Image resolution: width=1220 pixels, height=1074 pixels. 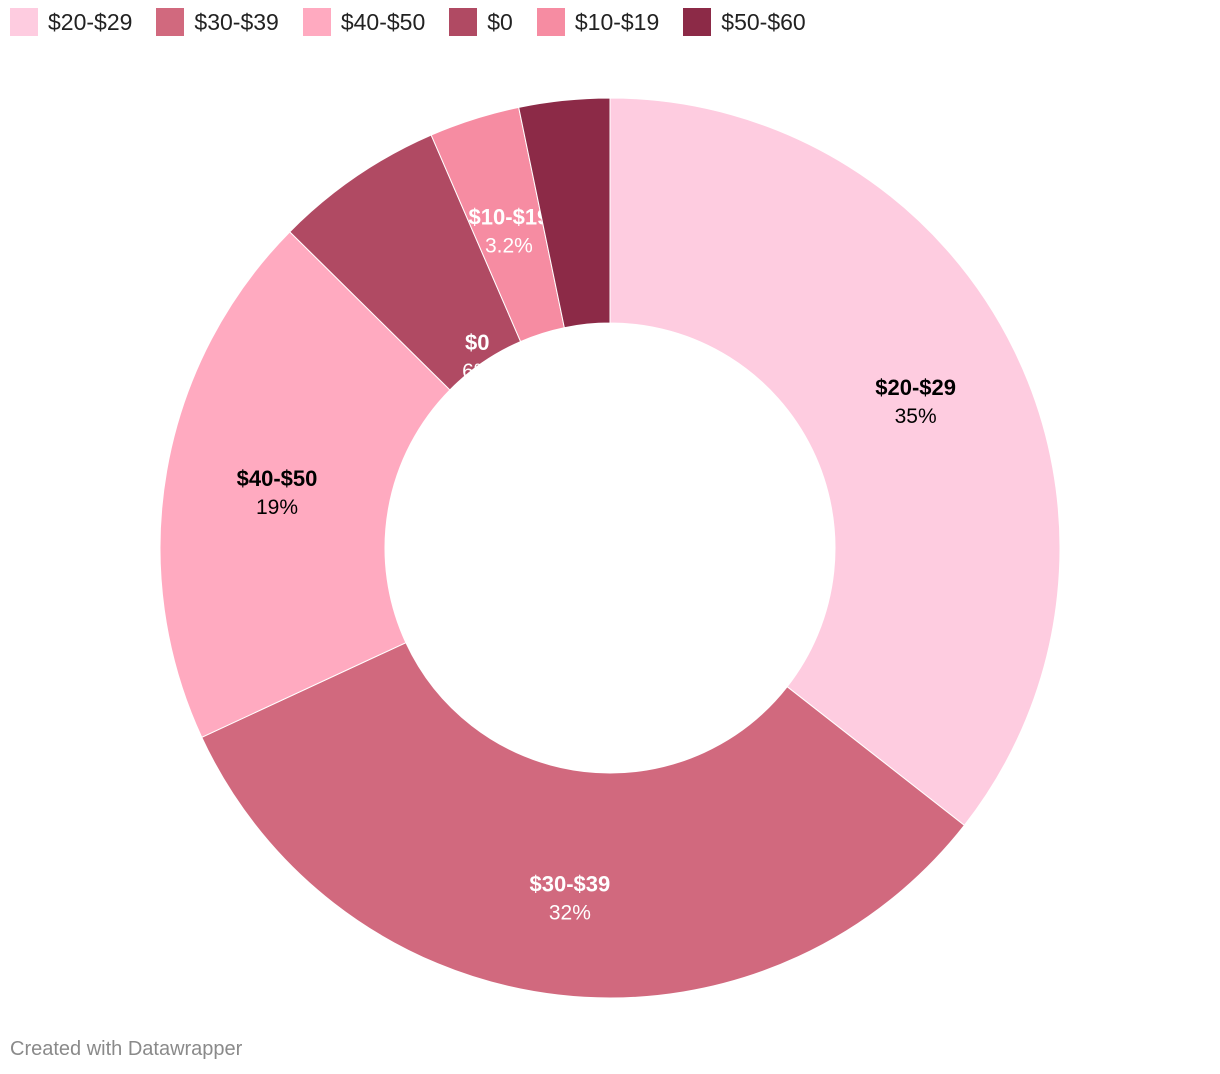 What do you see at coordinates (236, 21) in the screenshot?
I see `legend-label: $30-$39` at bounding box center [236, 21].